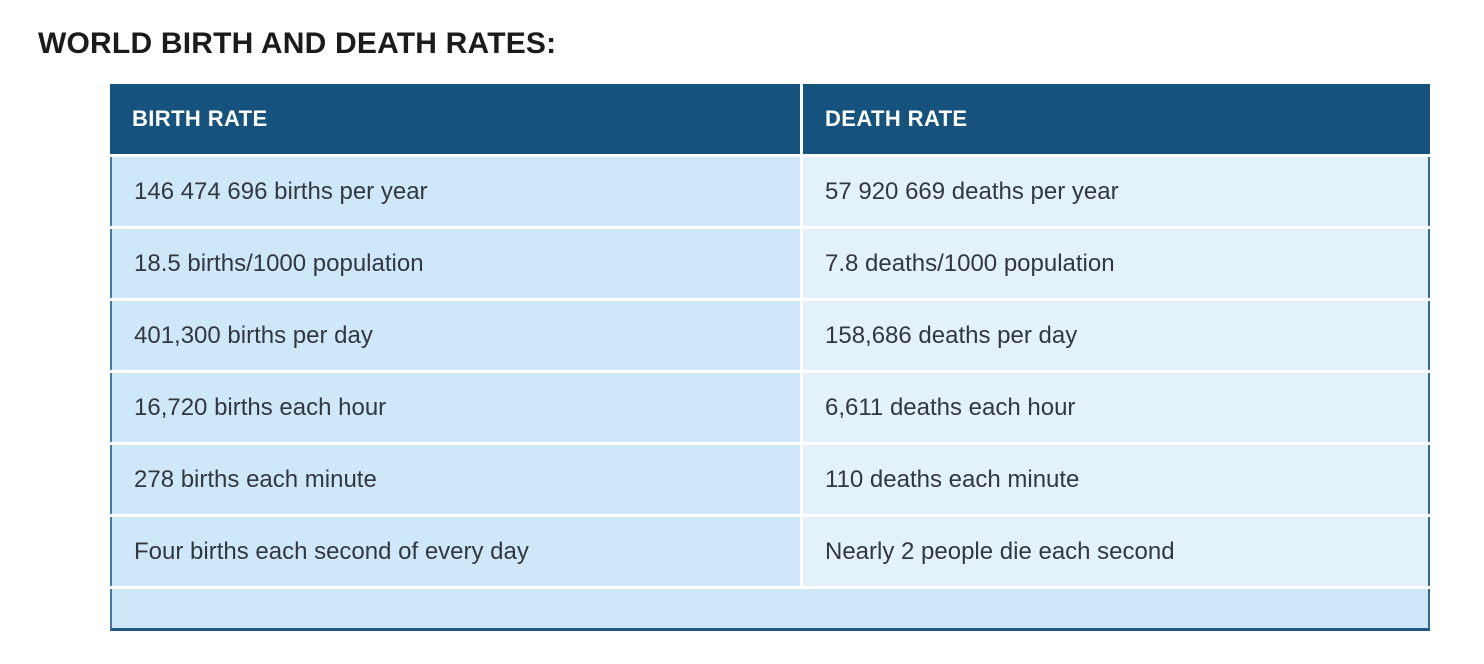  I want to click on death-rate-cell: 110 deaths each minute, so click(1116, 479).